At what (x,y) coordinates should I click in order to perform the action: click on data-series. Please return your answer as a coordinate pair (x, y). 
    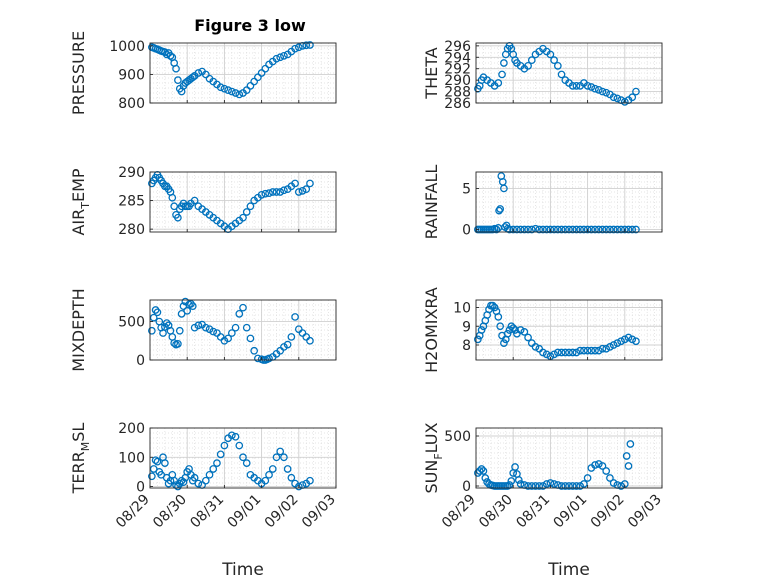
    Looking at the image, I should click on (554, 465).